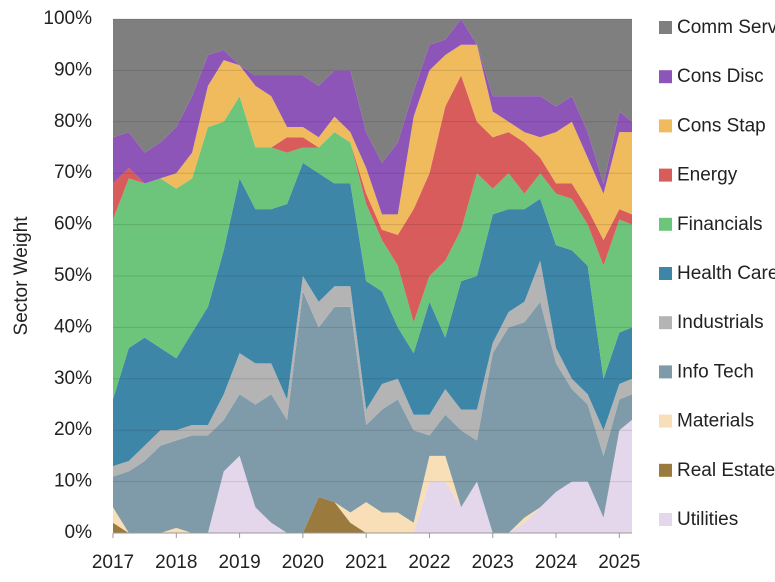  What do you see at coordinates (726, 27) in the screenshot?
I see `legend-label: Comm Serv` at bounding box center [726, 27].